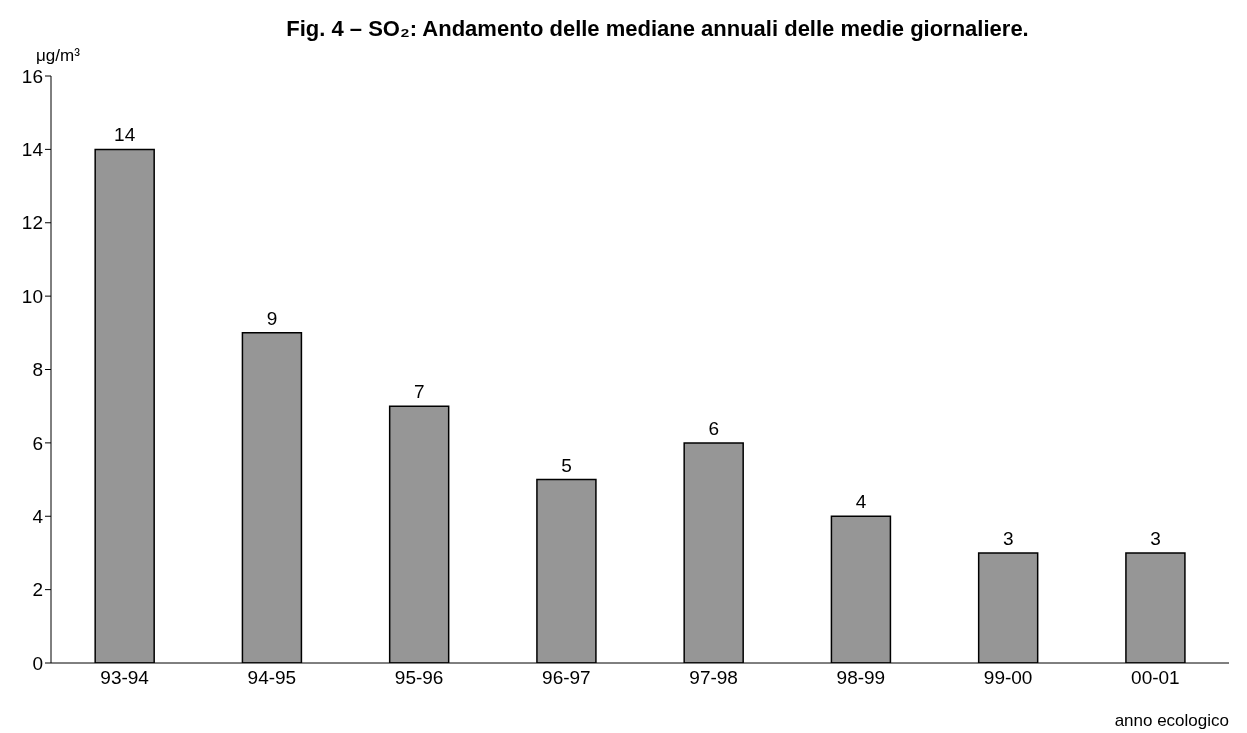 This screenshot has width=1247, height=733. What do you see at coordinates (32, 76) in the screenshot?
I see `y-tick-label: 16` at bounding box center [32, 76].